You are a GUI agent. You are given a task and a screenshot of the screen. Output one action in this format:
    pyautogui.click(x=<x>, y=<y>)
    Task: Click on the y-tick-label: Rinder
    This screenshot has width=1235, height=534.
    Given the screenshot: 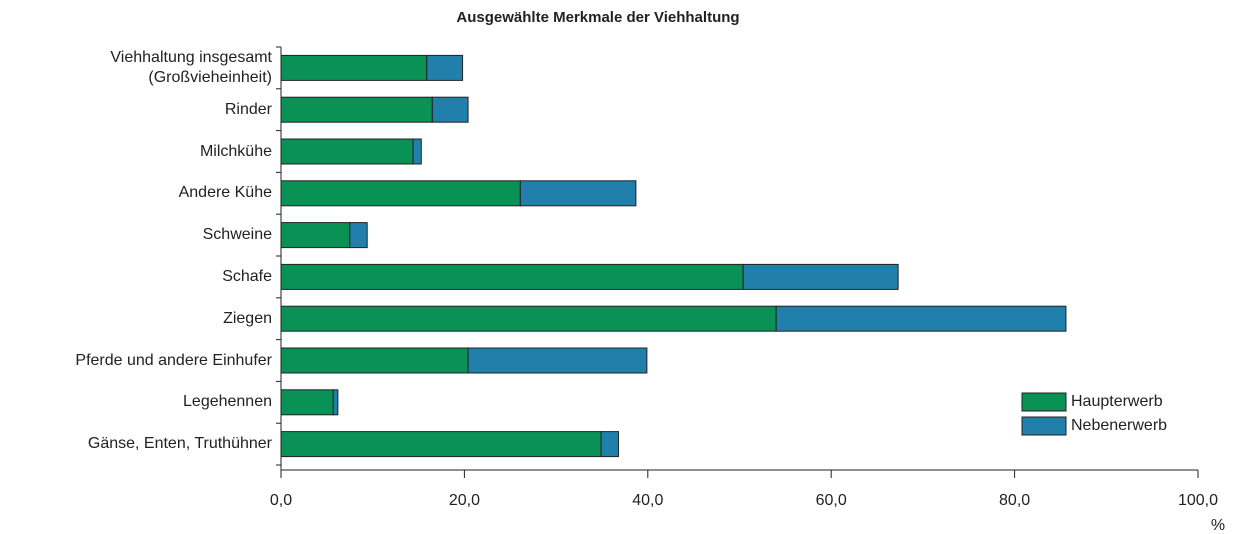 What is the action you would take?
    pyautogui.click(x=248, y=109)
    